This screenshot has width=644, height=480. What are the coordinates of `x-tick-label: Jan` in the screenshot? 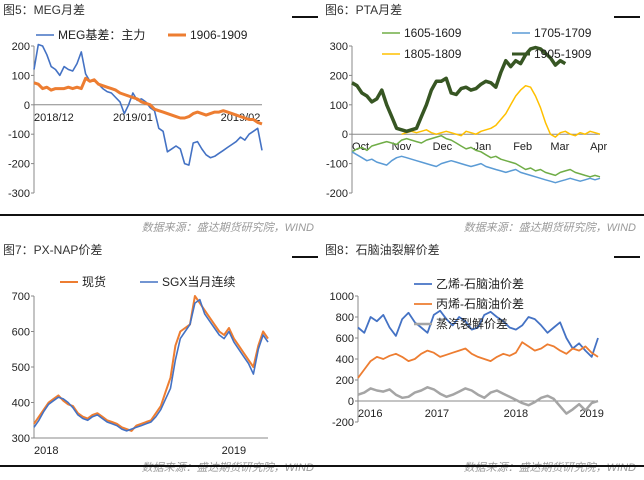 It's located at (483, 147).